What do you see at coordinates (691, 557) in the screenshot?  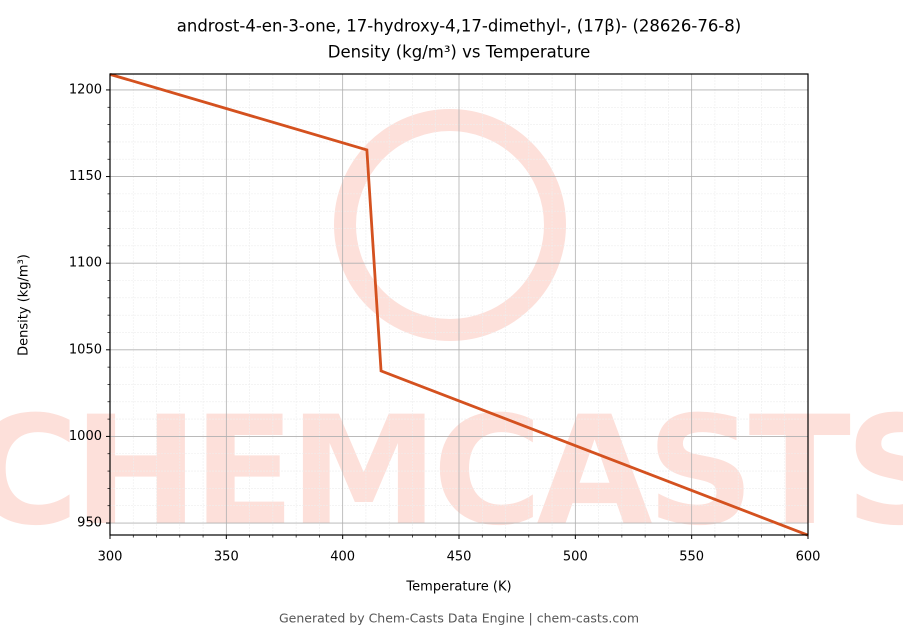 I see `x-tick-label: 550` at bounding box center [691, 557].